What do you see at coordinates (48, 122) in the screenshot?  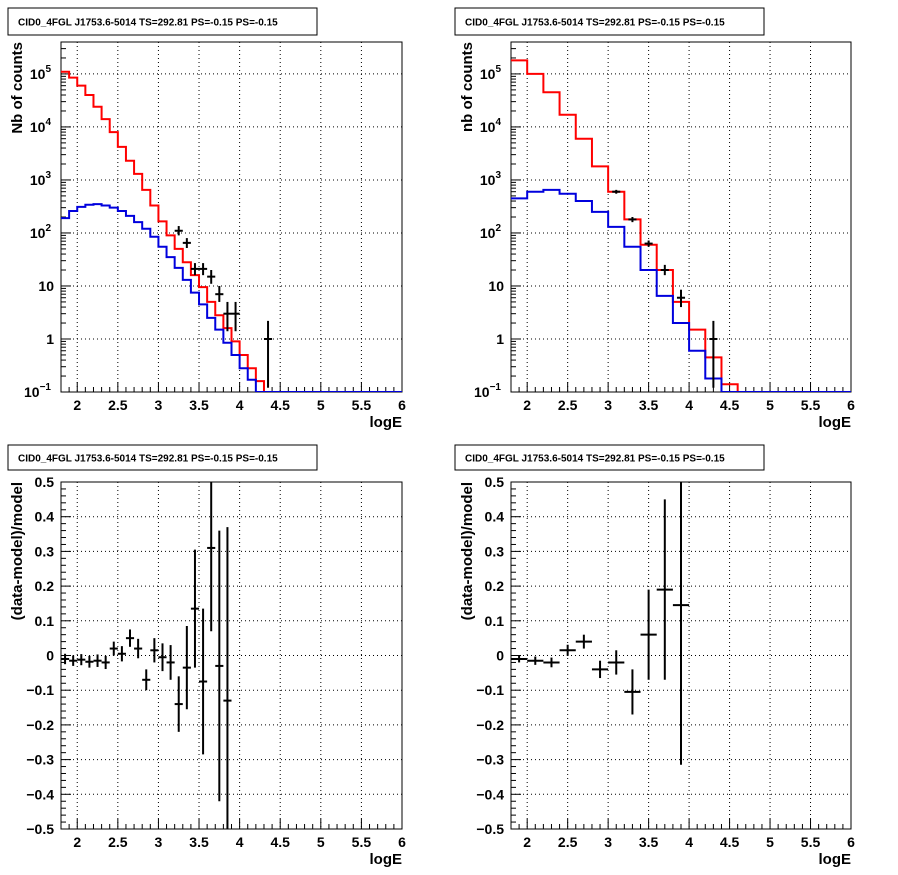 I see `y-tick-exponent: 4` at bounding box center [48, 122].